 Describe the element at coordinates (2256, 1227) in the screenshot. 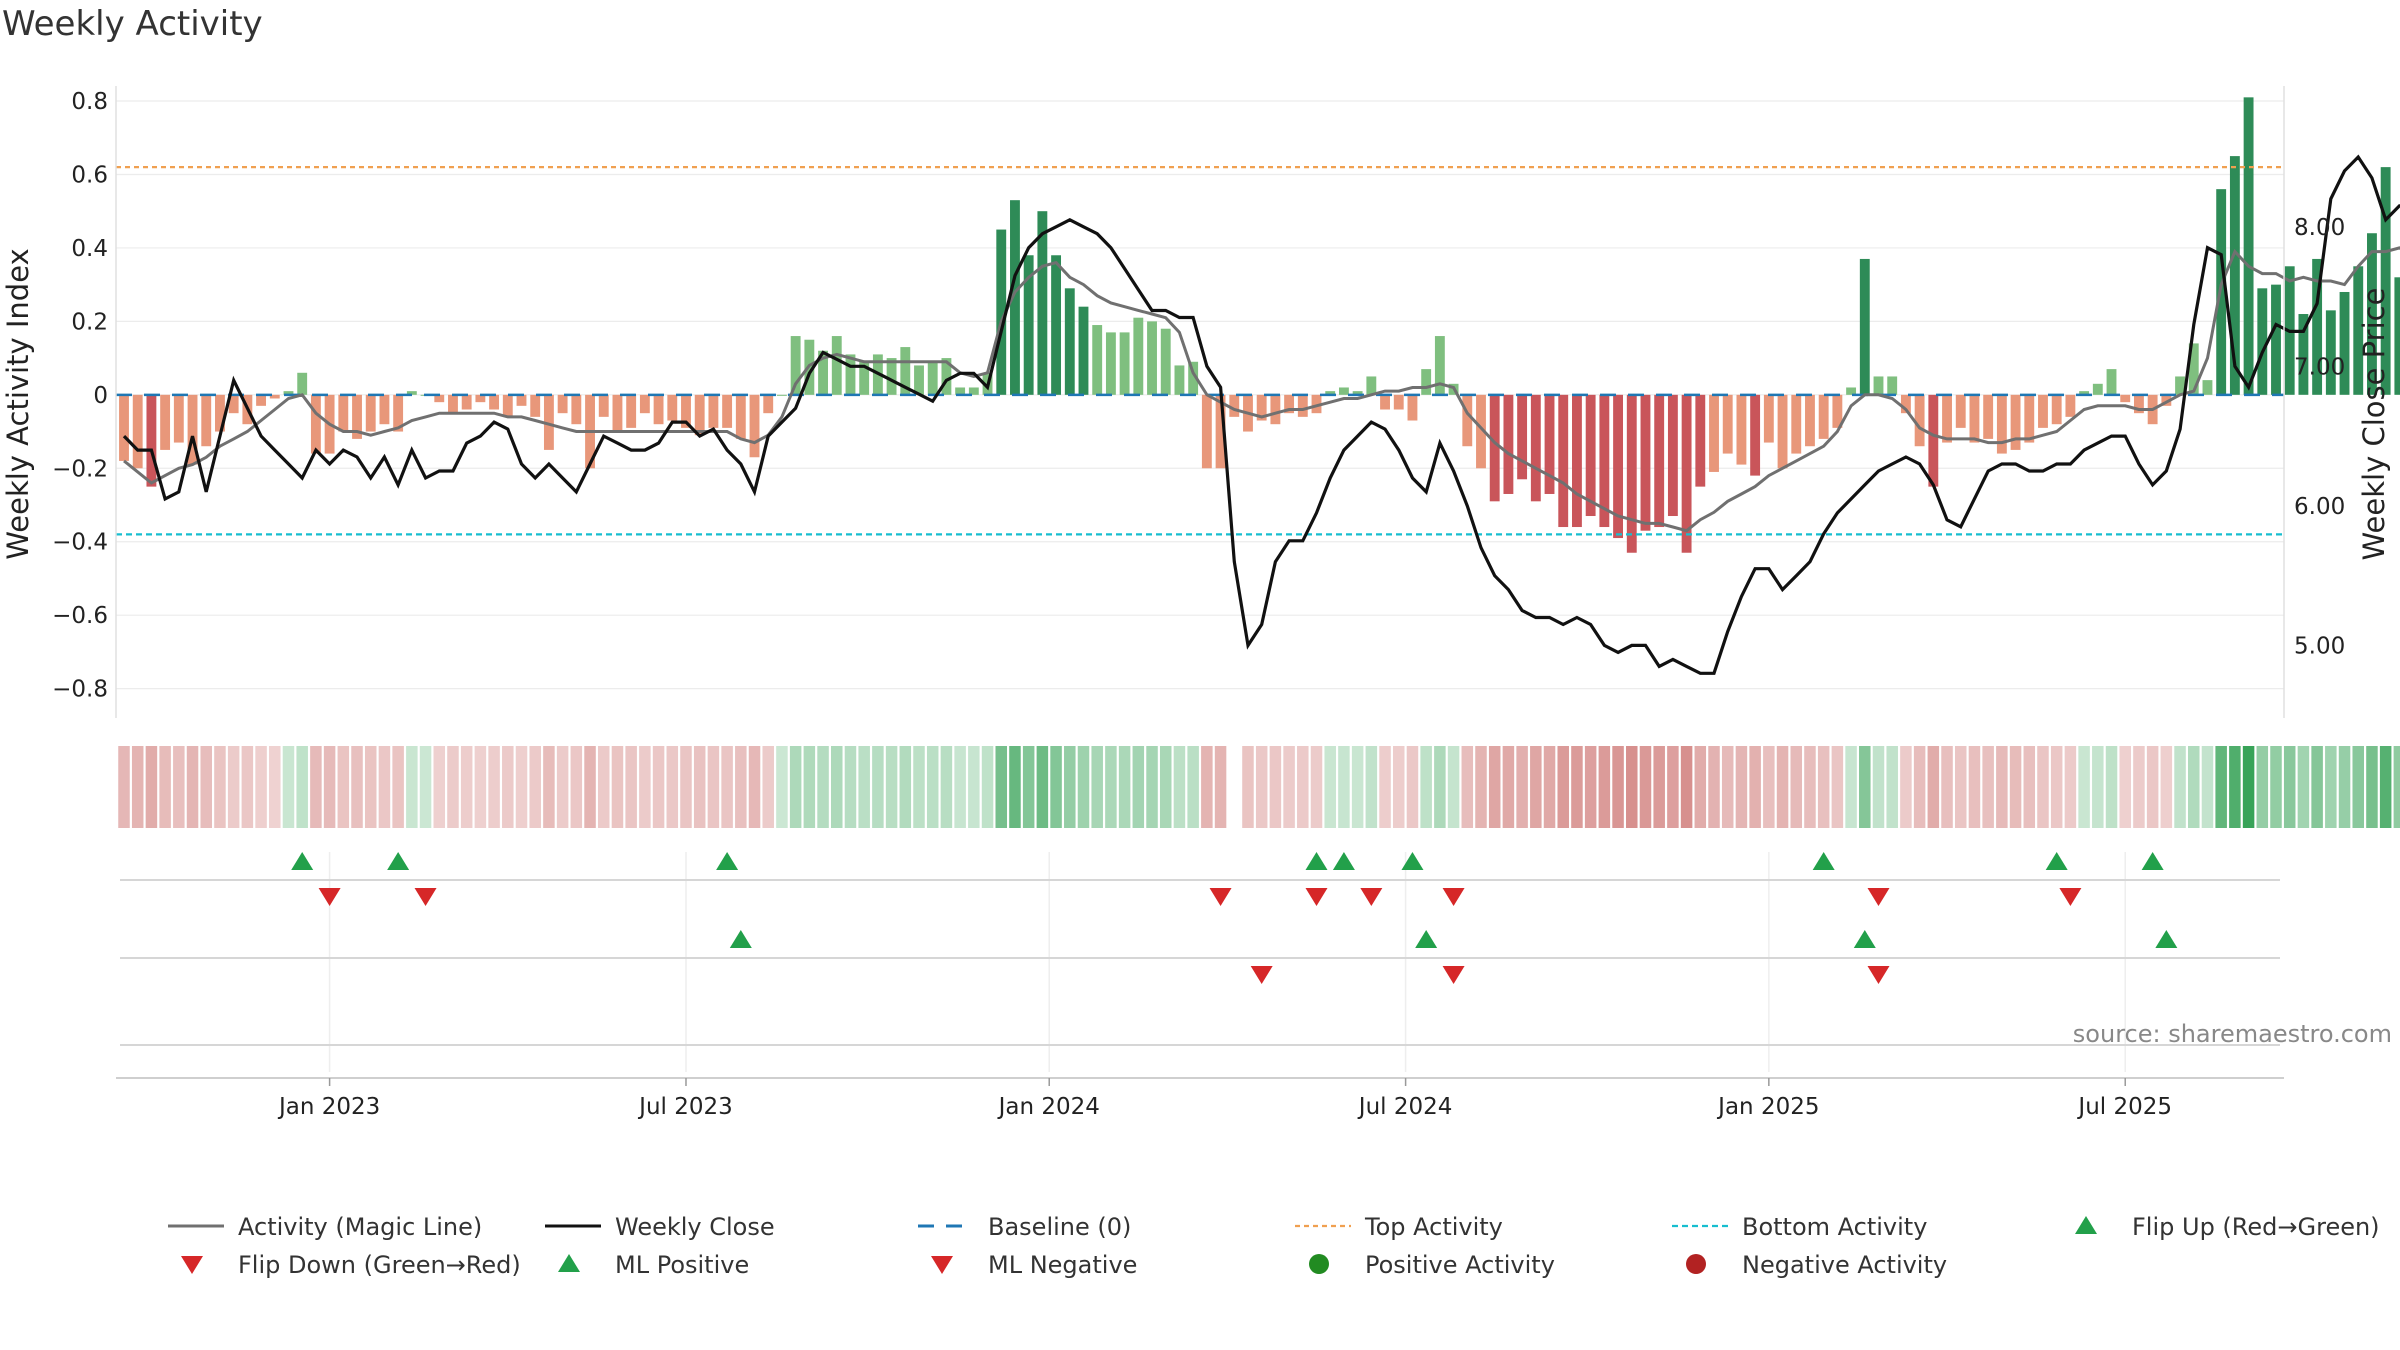

I see `legend-label: Flip Up (Red→Green)` at that location.